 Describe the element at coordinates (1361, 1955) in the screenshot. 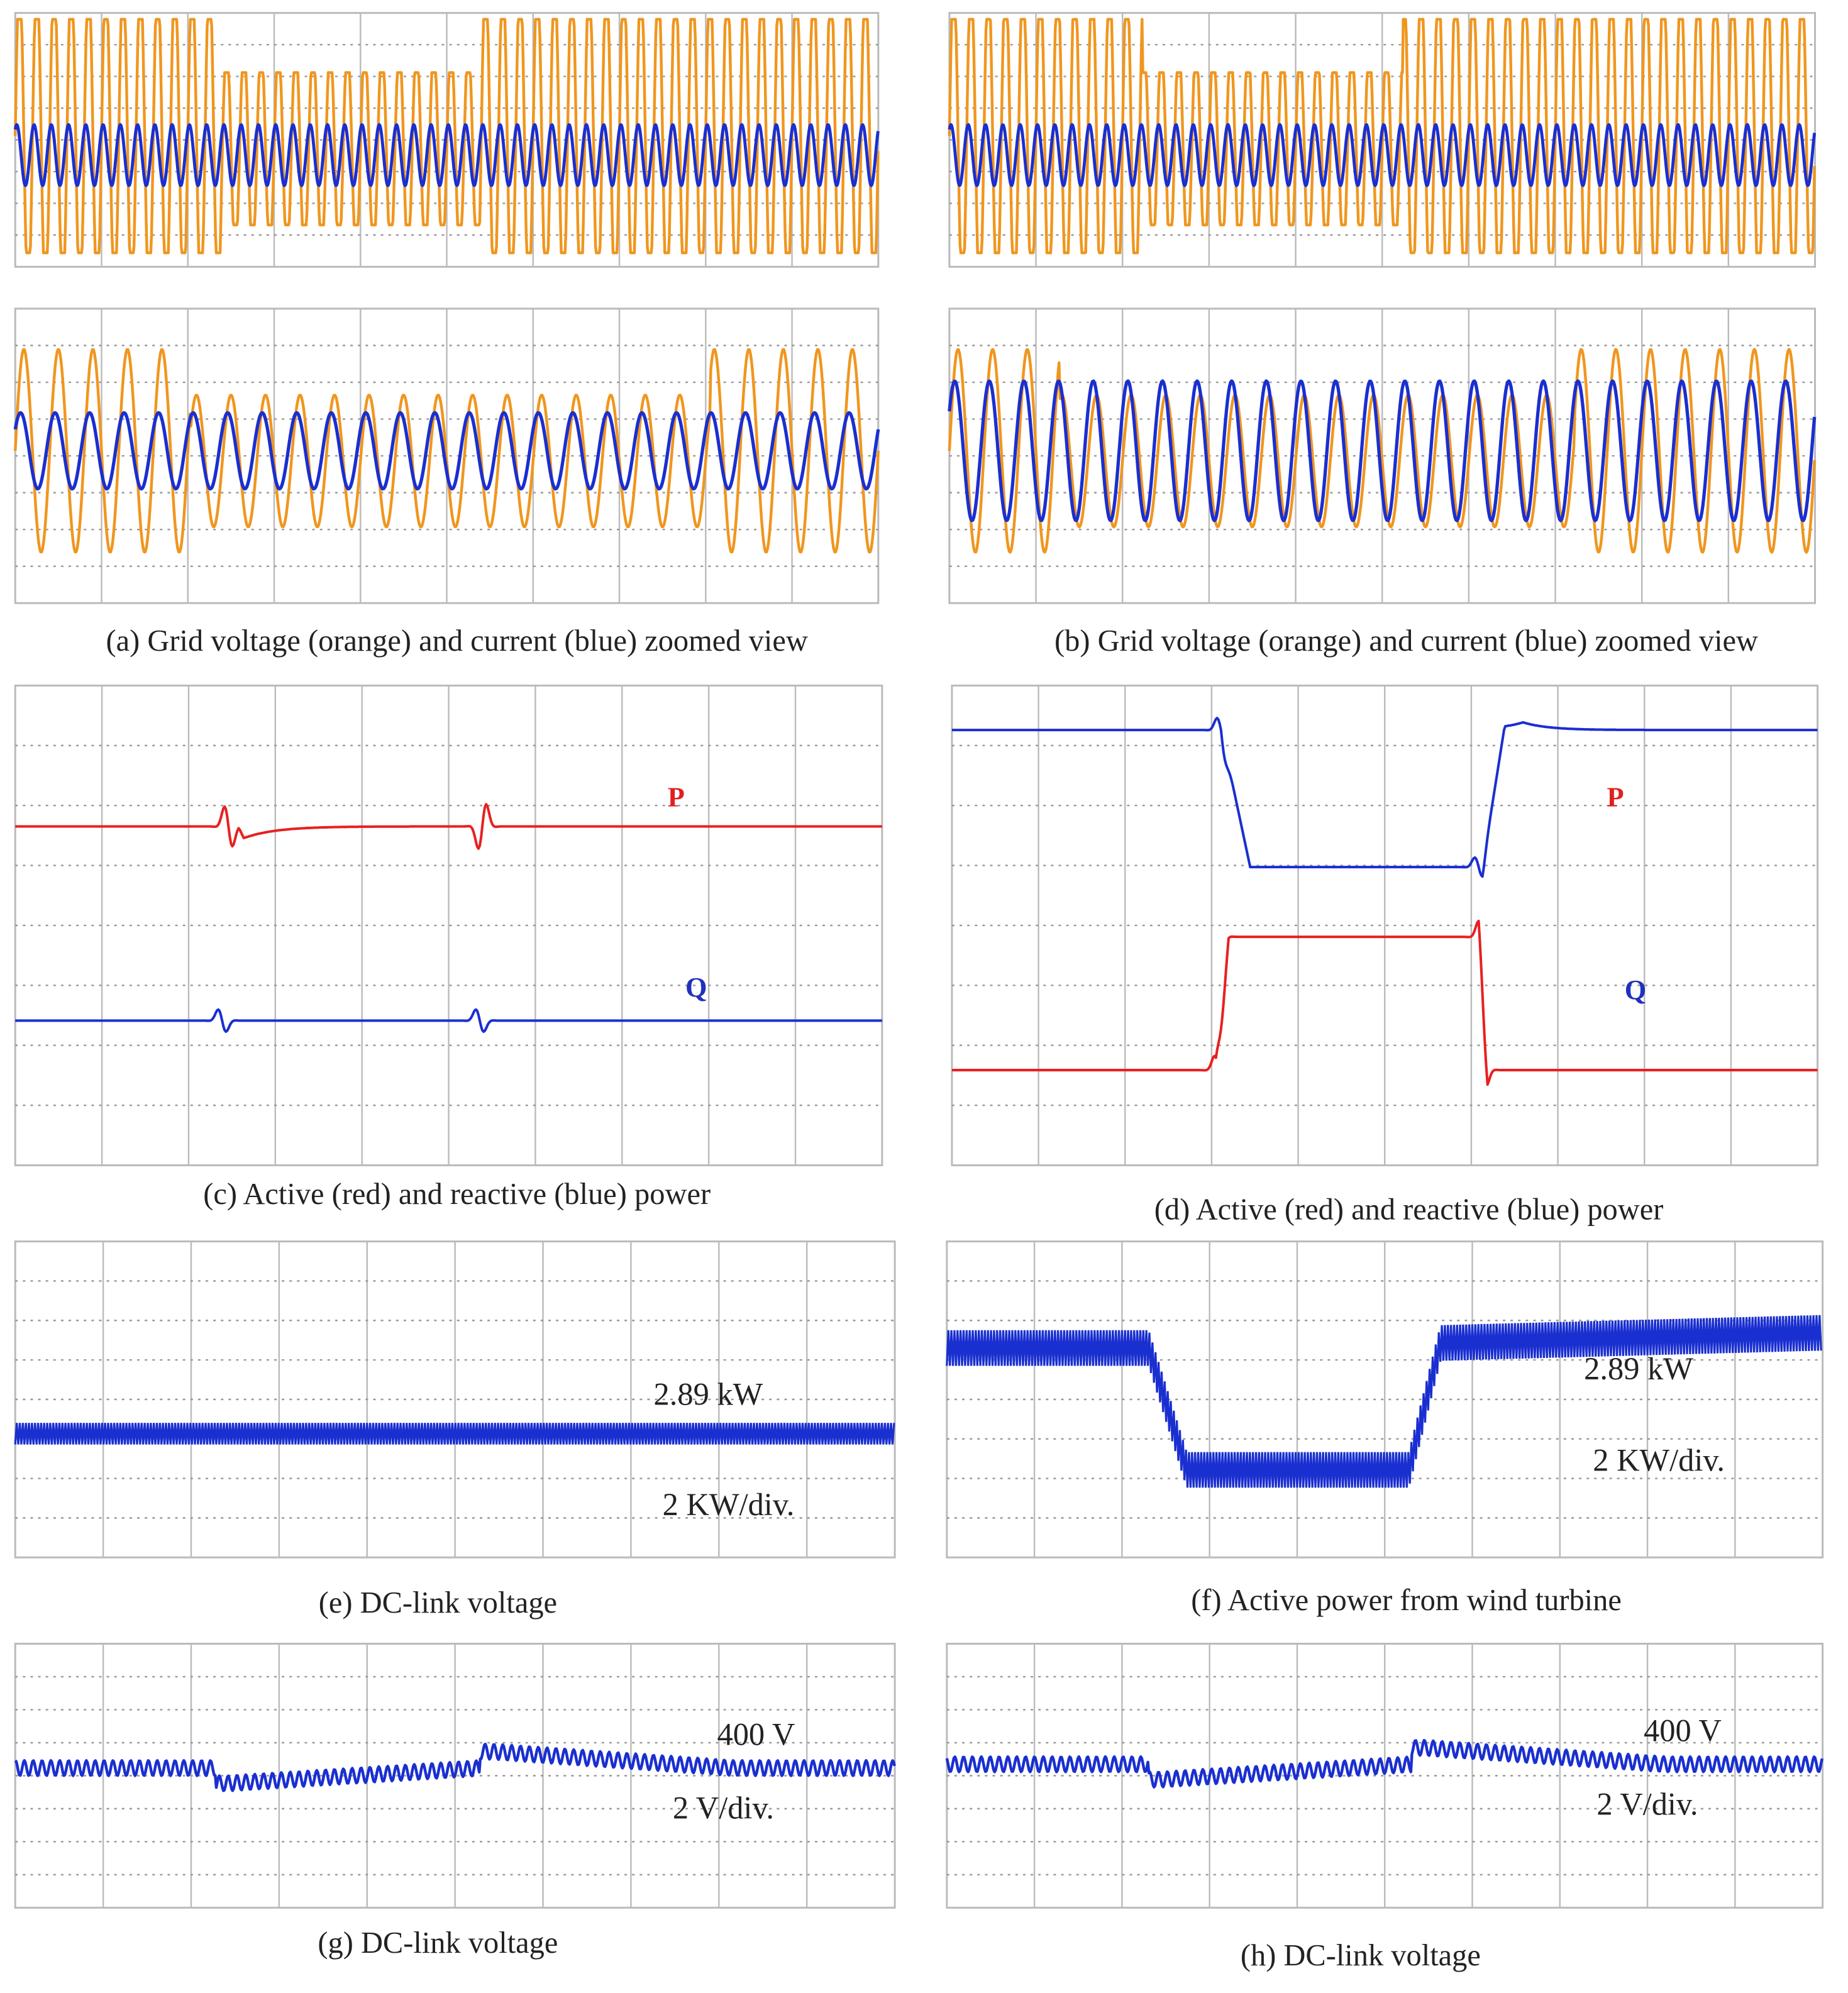

I see `caption: (h) DC-link voltage` at that location.